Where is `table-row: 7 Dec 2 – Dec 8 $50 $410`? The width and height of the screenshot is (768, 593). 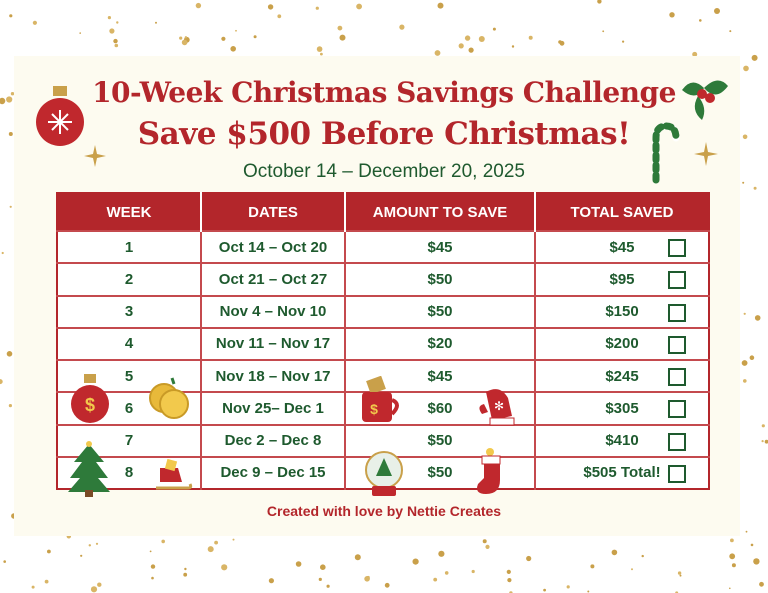
table-row: 7 Dec 2 – Dec 8 $50 $410 is located at coordinates (383, 440).